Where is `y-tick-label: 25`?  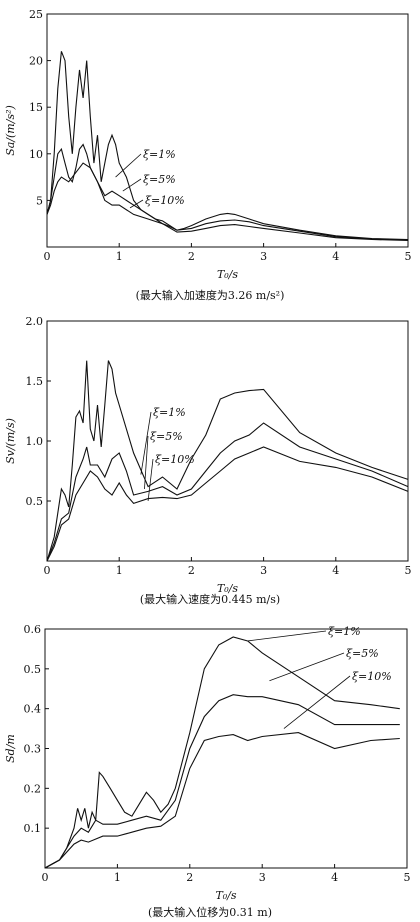
y-tick-label: 25 is located at coordinates (36, 14).